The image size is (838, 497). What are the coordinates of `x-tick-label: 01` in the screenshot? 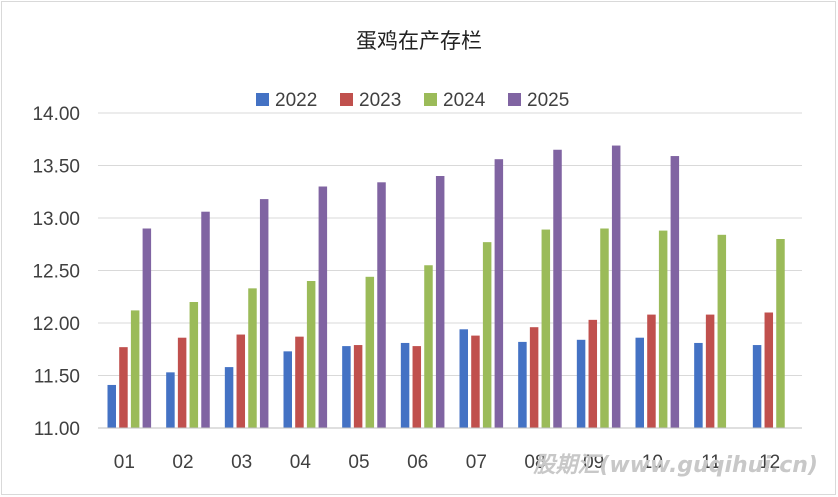 It's located at (124, 462).